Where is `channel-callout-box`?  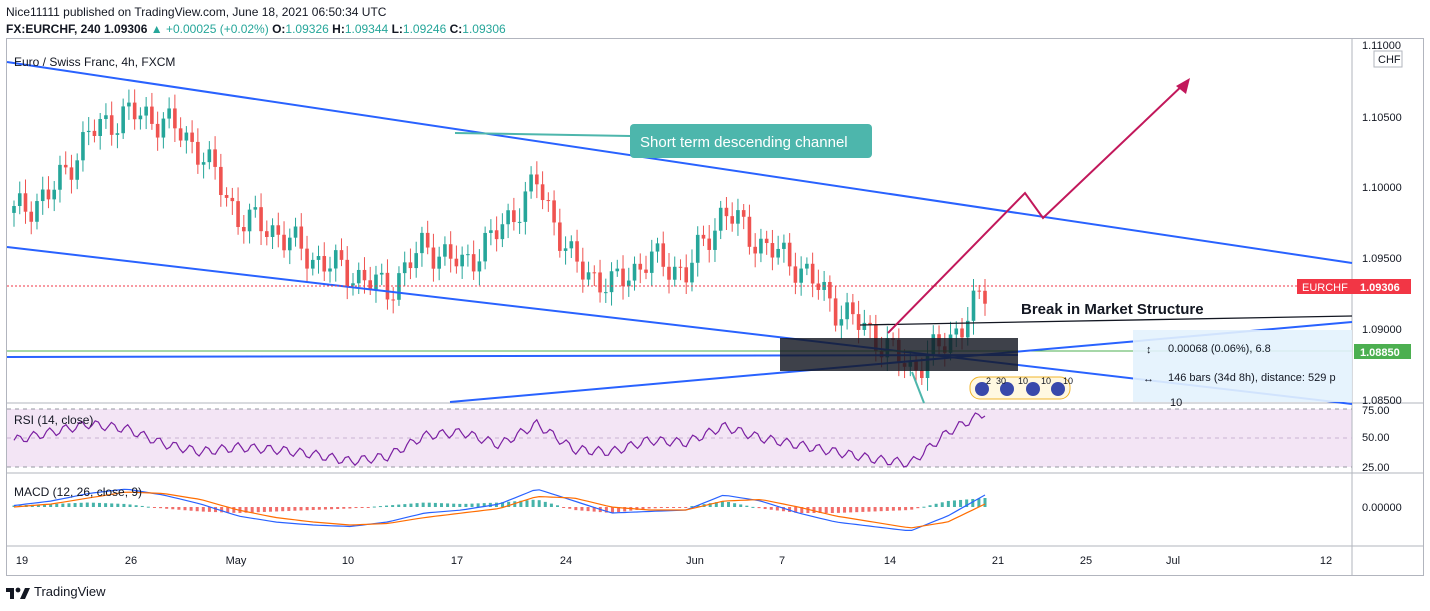
channel-callout-box is located at coordinates (751, 141).